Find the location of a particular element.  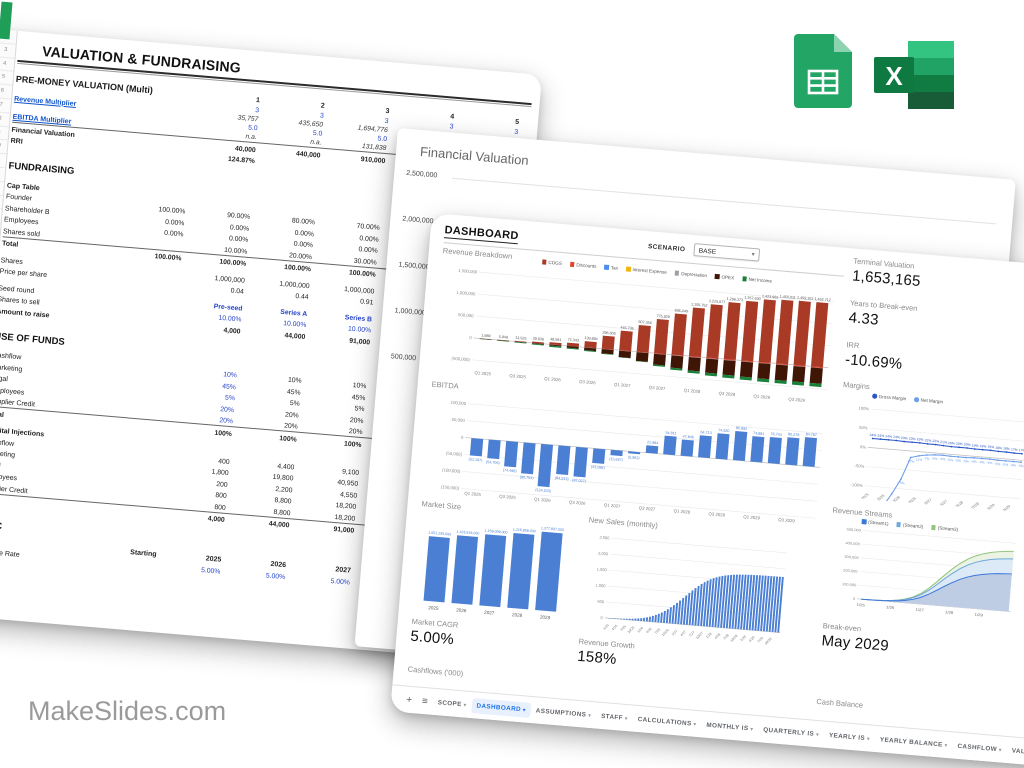

svg-text: 23% is located at coordinates (920, 439).